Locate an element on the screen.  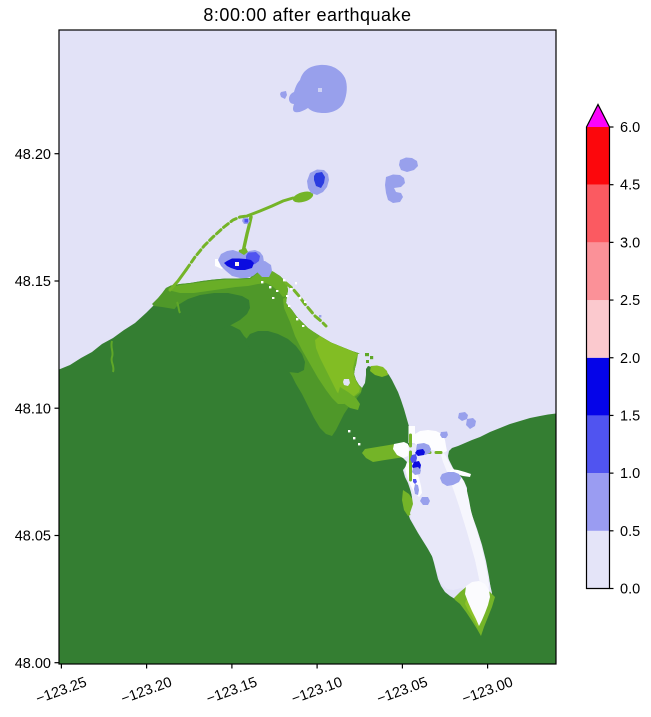
svg-text: 48.10 is located at coordinates (33, 409).